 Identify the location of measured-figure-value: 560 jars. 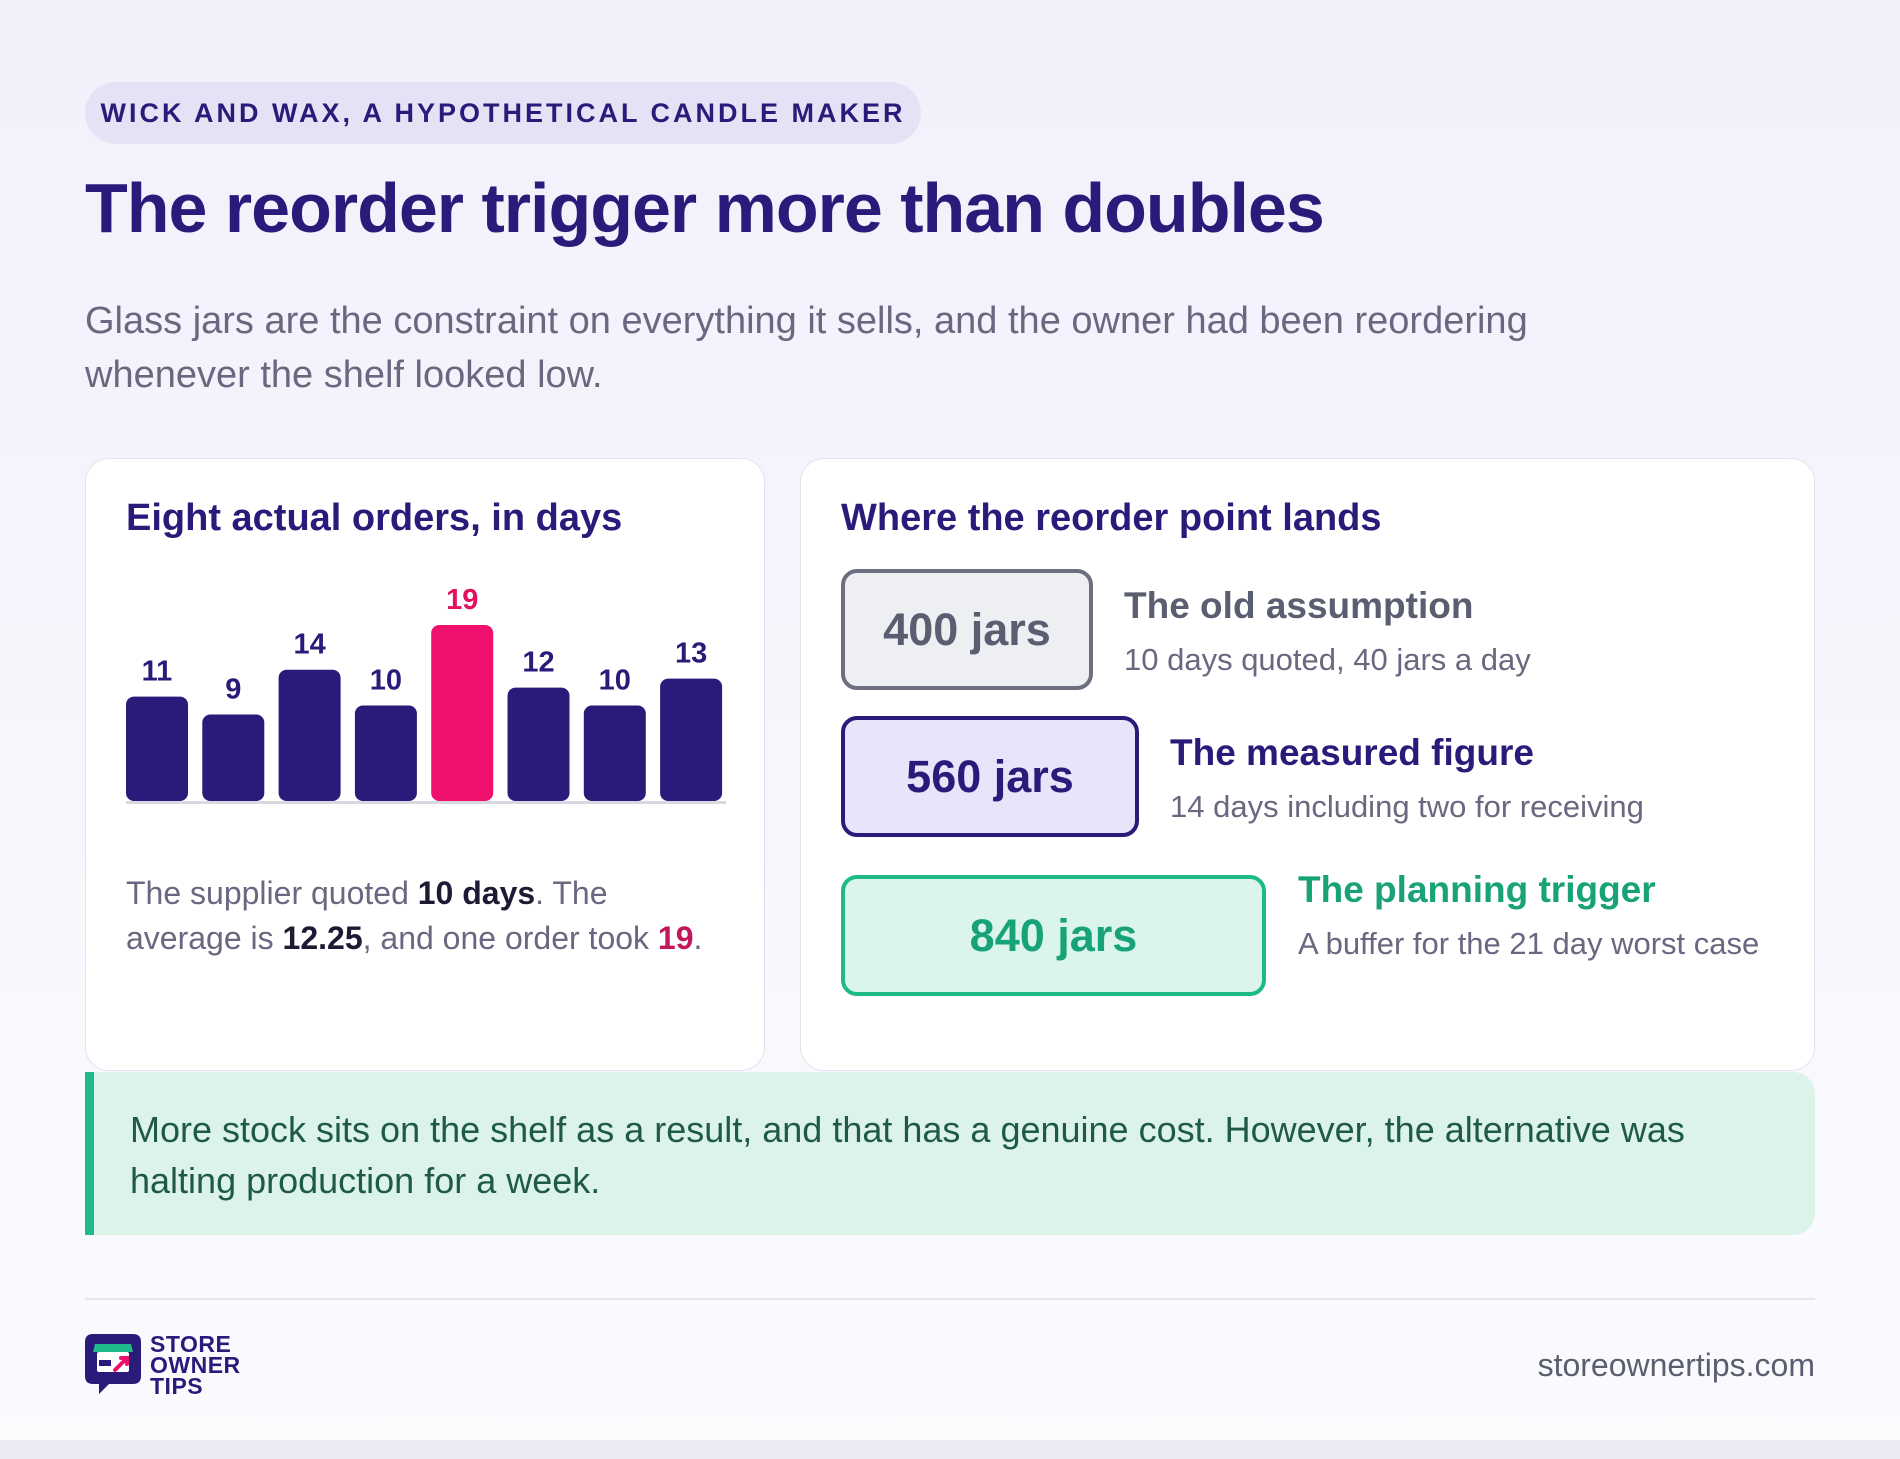
(990, 776).